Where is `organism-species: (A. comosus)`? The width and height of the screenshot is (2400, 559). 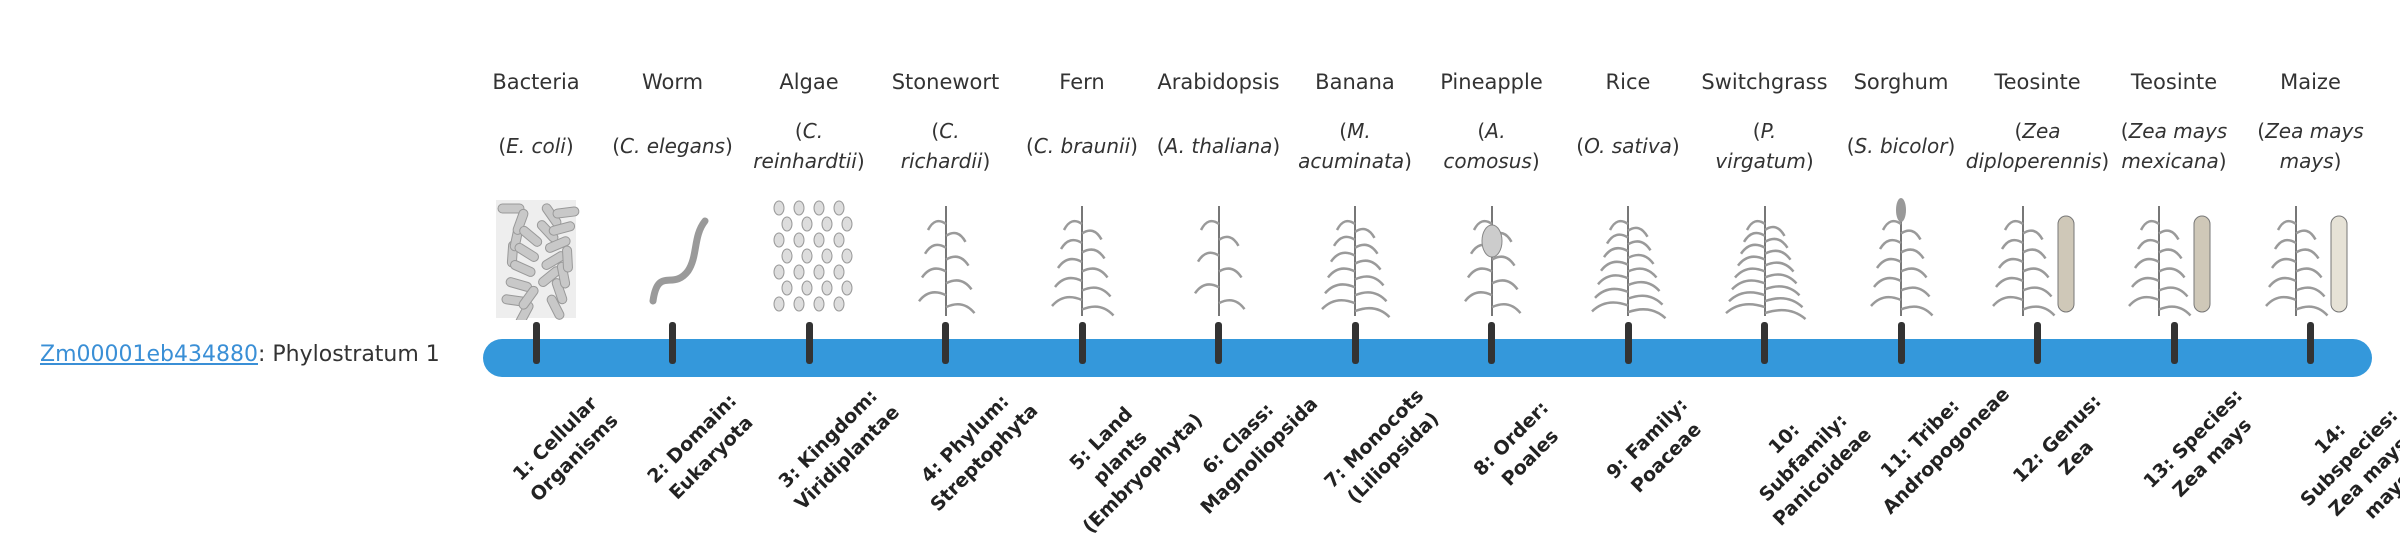 organism-species: (A. comosus) is located at coordinates (1491, 146).